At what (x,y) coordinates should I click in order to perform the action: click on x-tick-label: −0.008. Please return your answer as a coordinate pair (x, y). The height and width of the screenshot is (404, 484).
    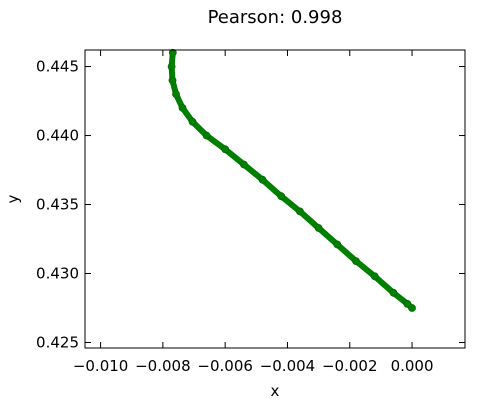
    Looking at the image, I should click on (163, 366).